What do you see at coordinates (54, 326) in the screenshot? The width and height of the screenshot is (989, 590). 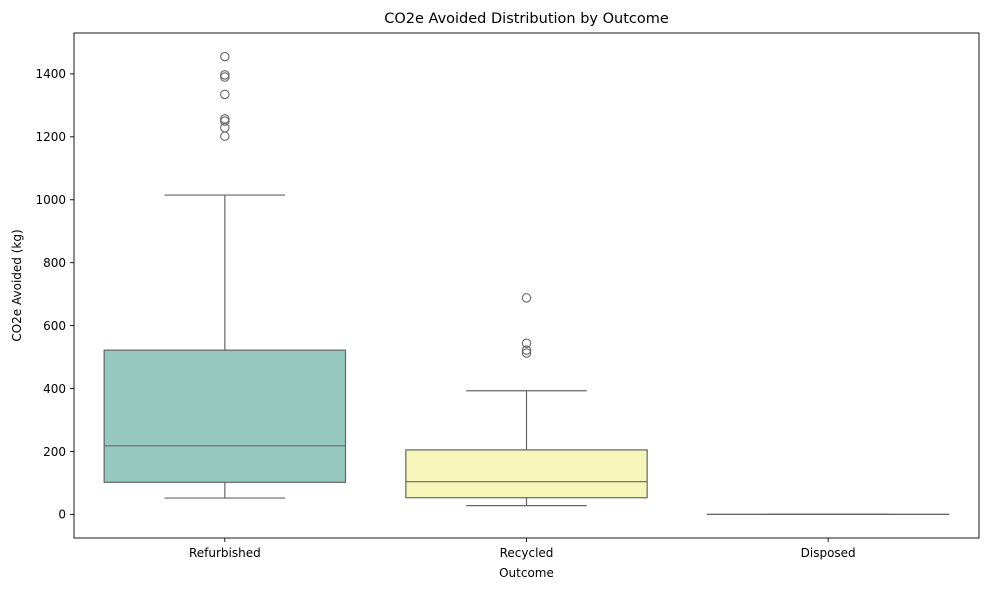 I see `y-tick-label: 600` at bounding box center [54, 326].